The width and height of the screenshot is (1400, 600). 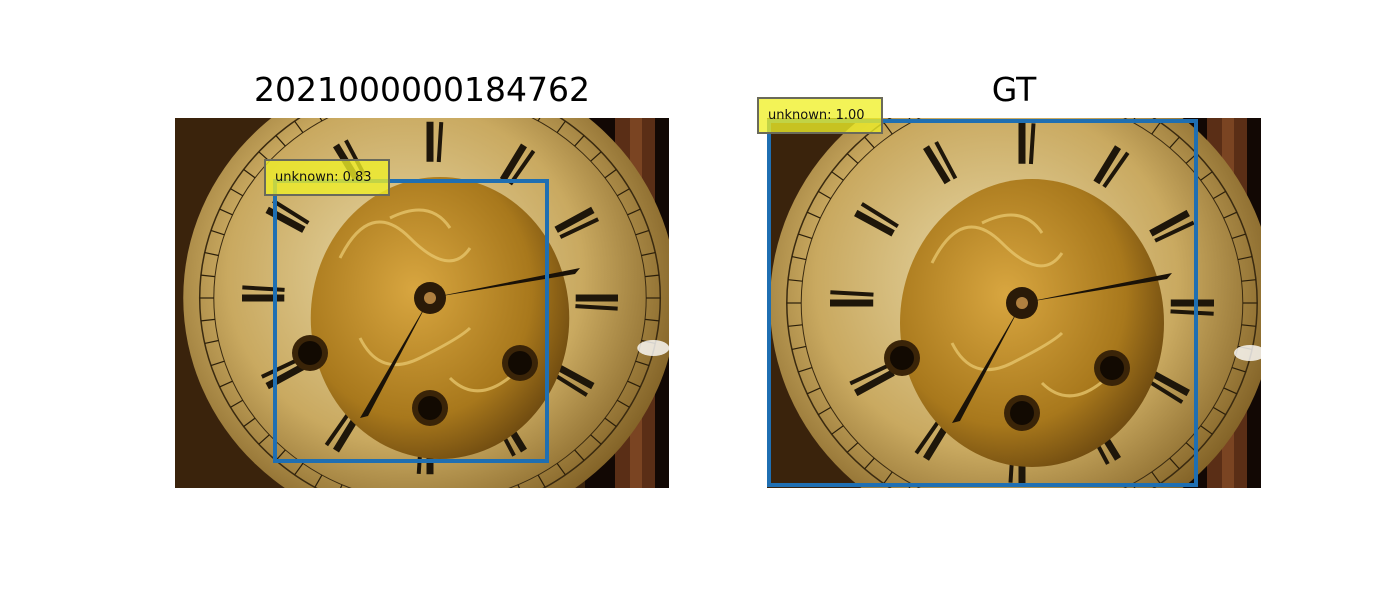 What do you see at coordinates (820, 115) in the screenshot?
I see `ground-truth-box-label: unknown: 1.00` at bounding box center [820, 115].